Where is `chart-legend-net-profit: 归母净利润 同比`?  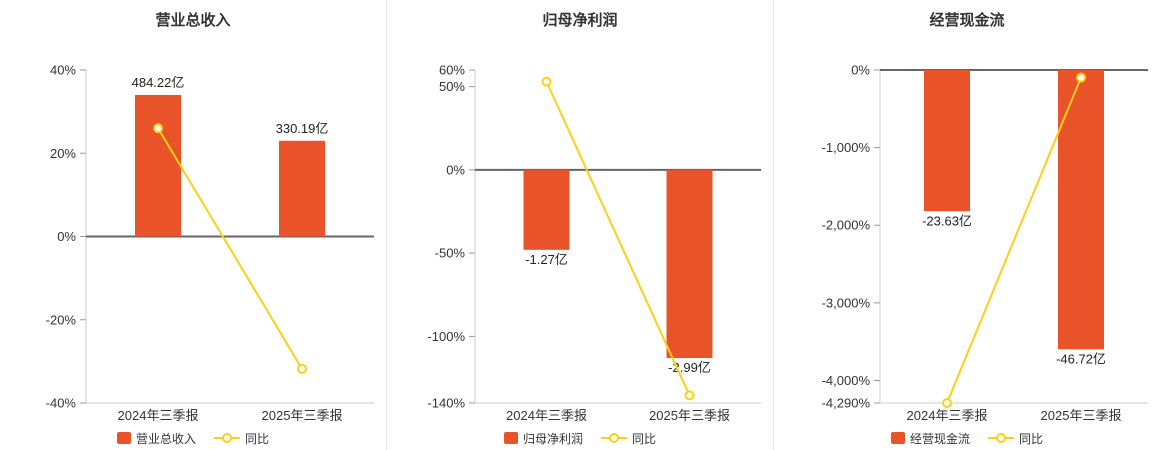
chart-legend-net-profit: 归母净利润 同比 is located at coordinates (579, 438).